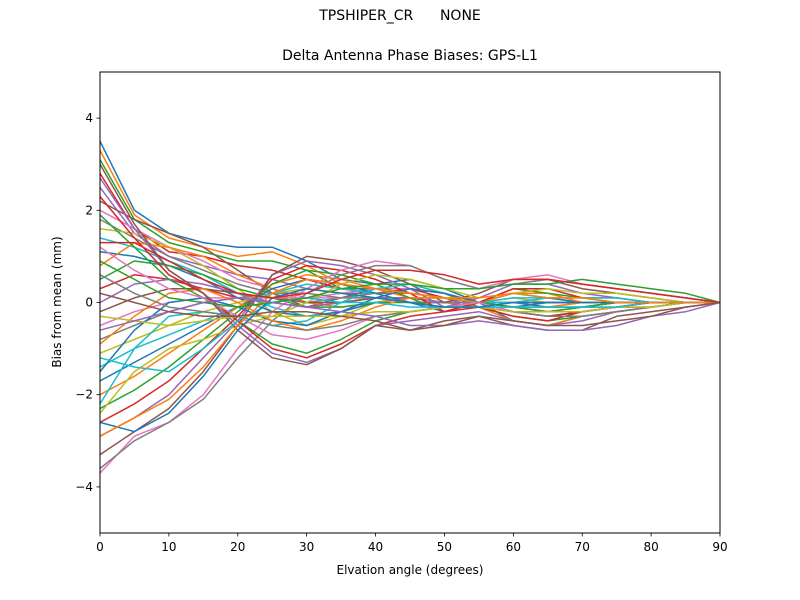  Describe the element at coordinates (84, 487) in the screenshot. I see `y-tick-label: −4` at that location.